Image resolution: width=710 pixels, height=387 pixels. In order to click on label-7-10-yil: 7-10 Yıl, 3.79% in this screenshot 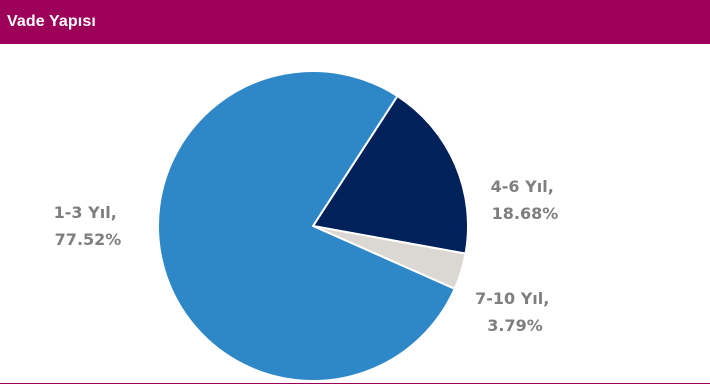, I will do `click(515, 312)`.